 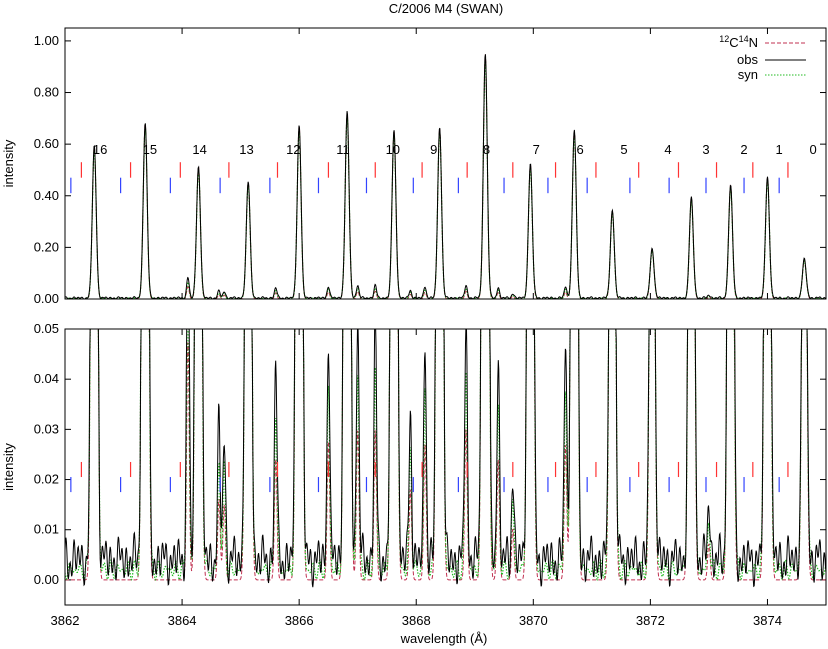 What do you see at coordinates (743, 149) in the screenshot?
I see `line-number-label: 2` at bounding box center [743, 149].